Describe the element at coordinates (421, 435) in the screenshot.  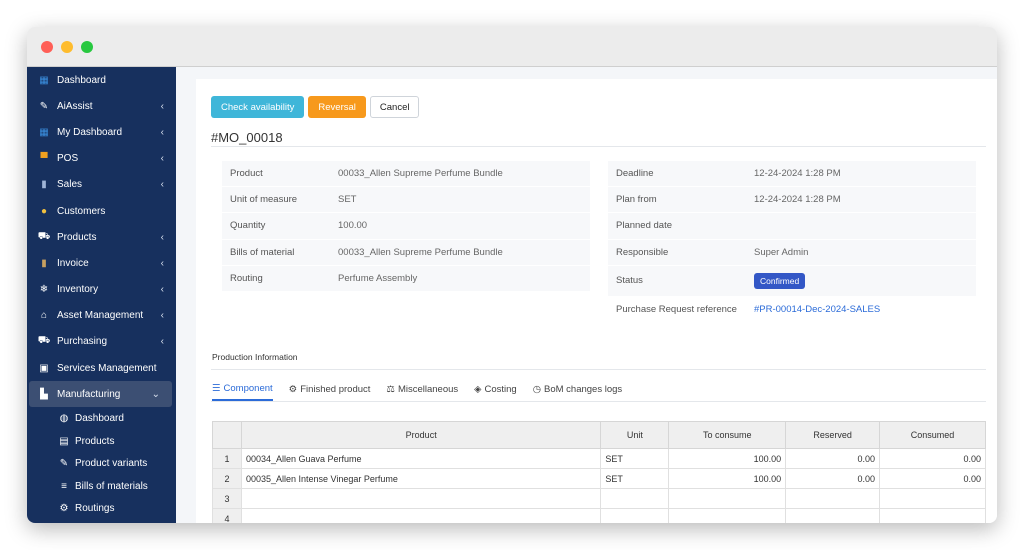
I see `column-header-product: Product` at that location.